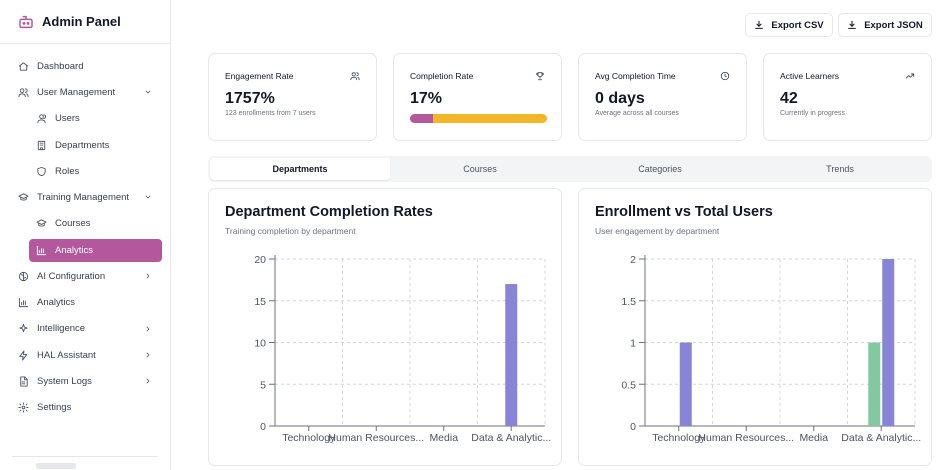  I want to click on chart-title: Department Completion Rates, so click(329, 212).